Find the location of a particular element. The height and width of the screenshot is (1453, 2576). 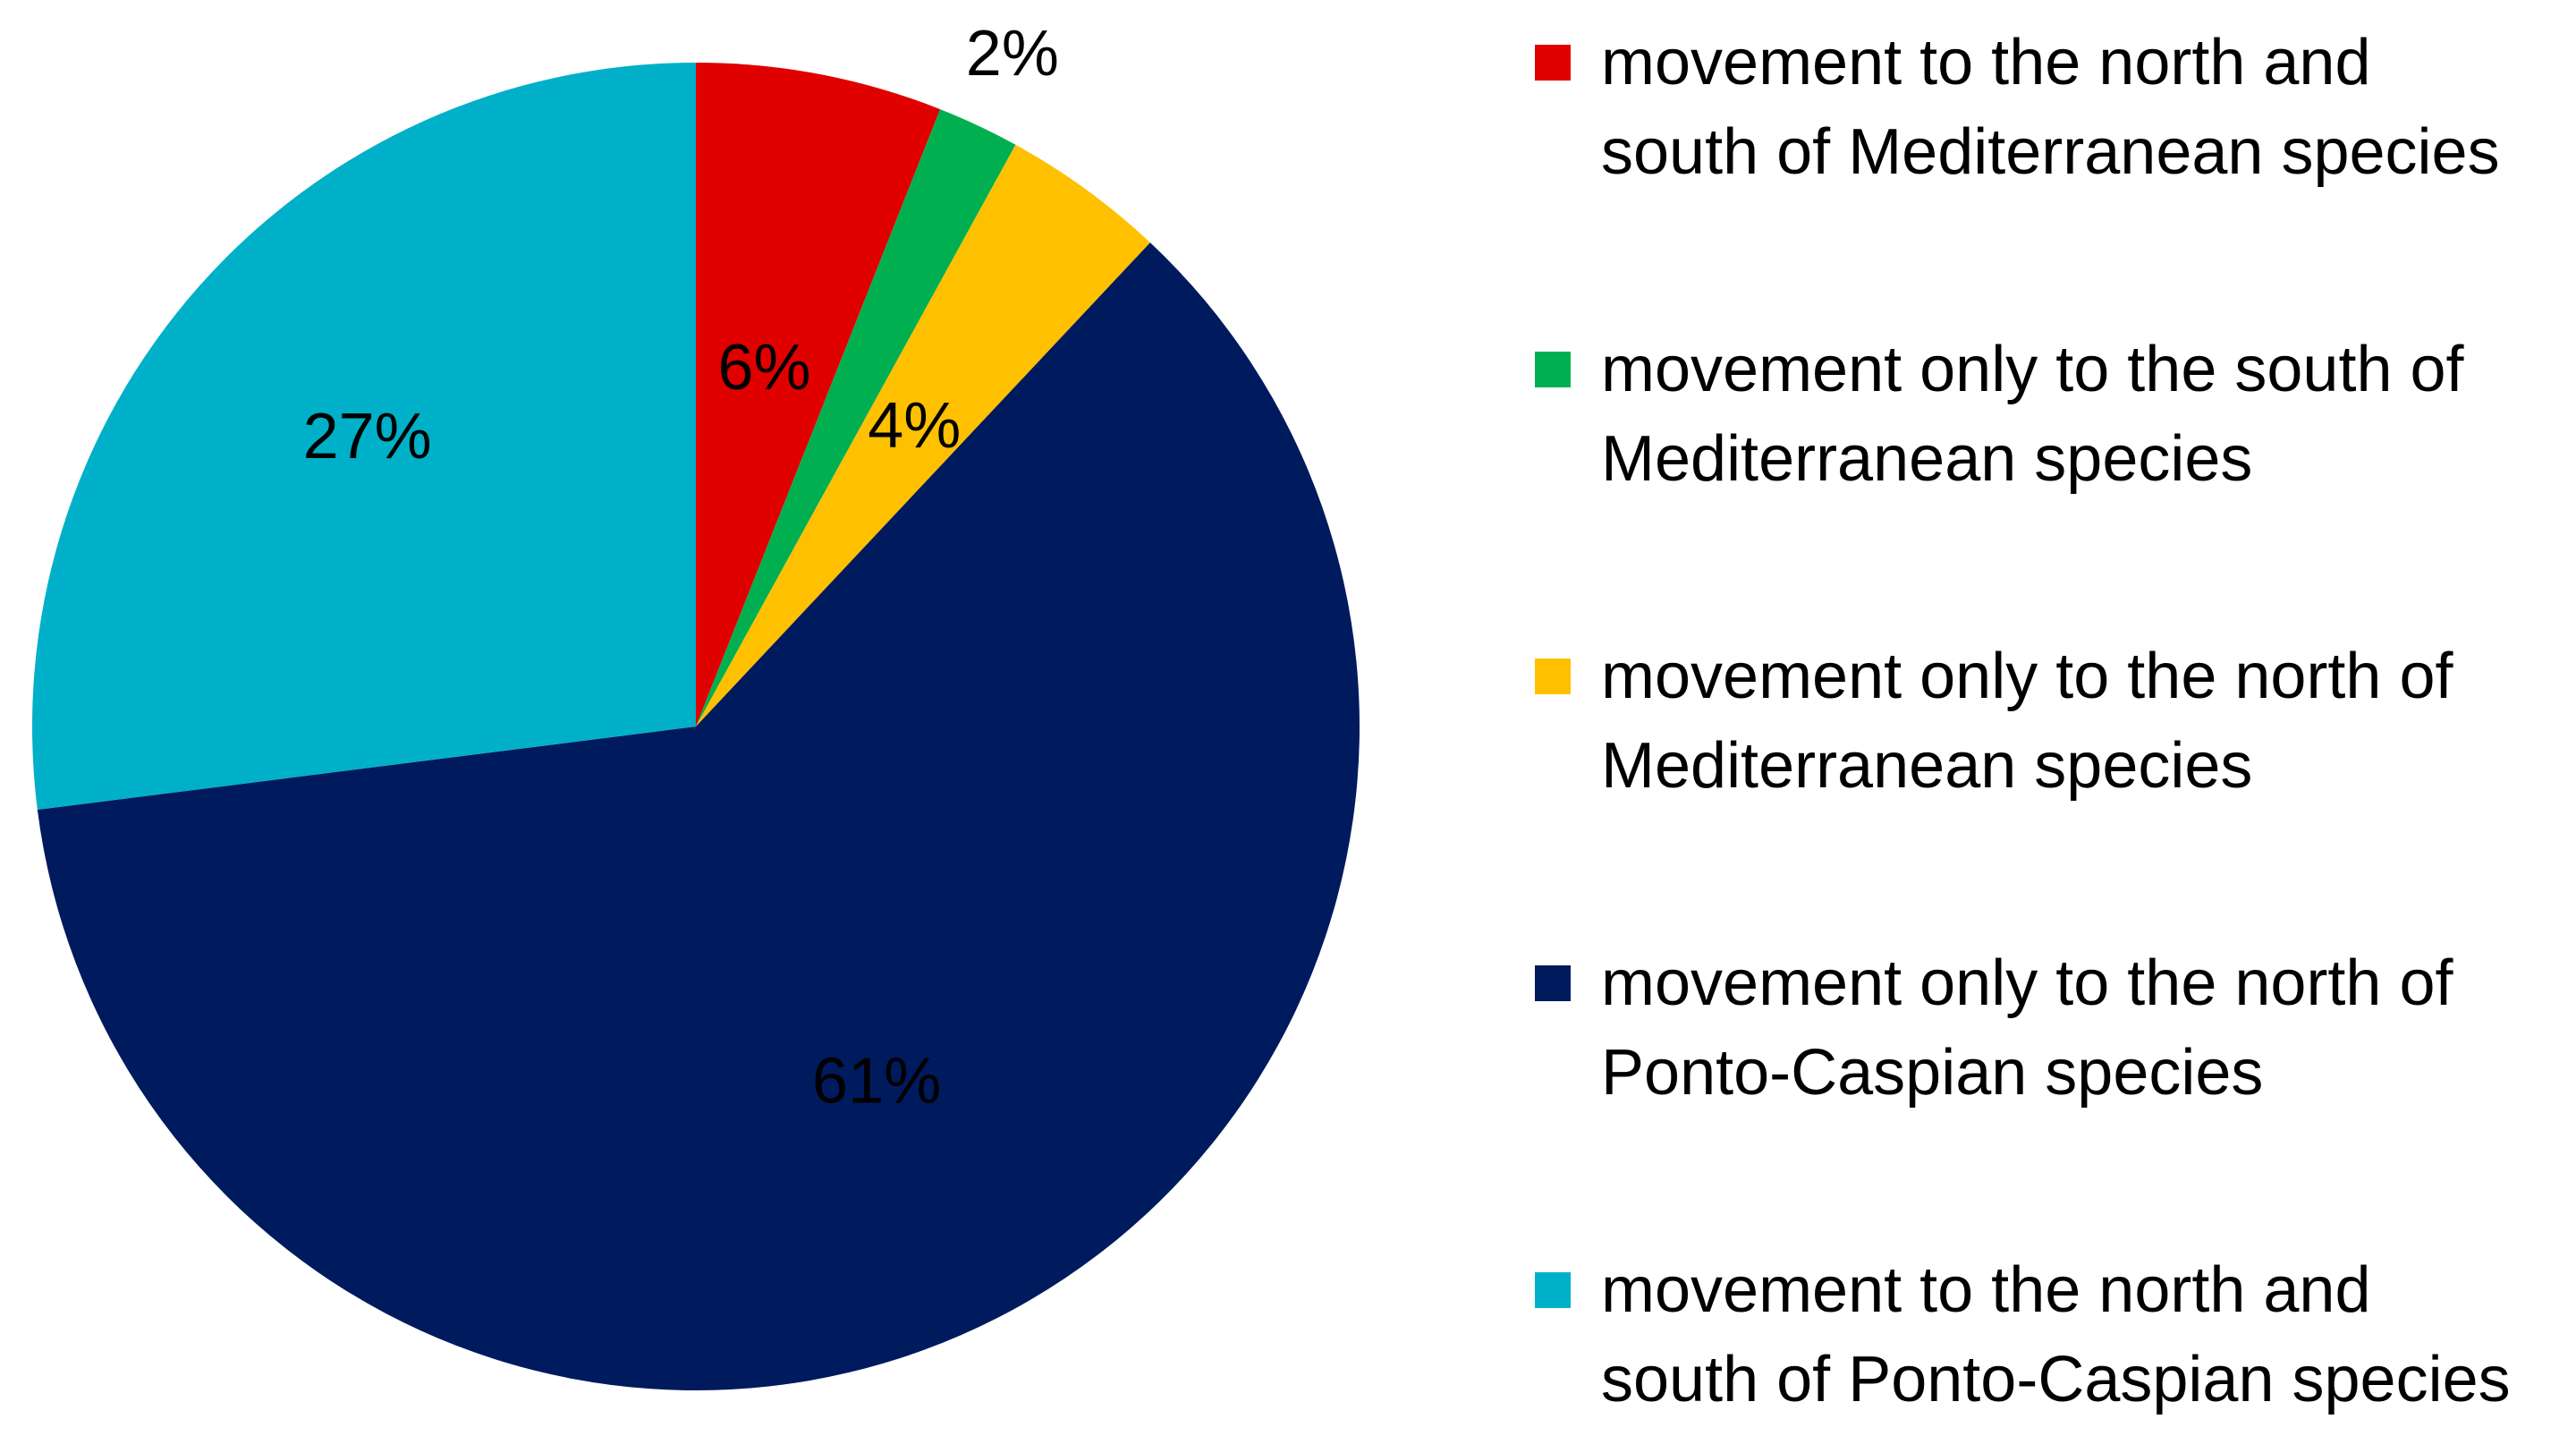

data-label-5: 27% is located at coordinates (367, 436).